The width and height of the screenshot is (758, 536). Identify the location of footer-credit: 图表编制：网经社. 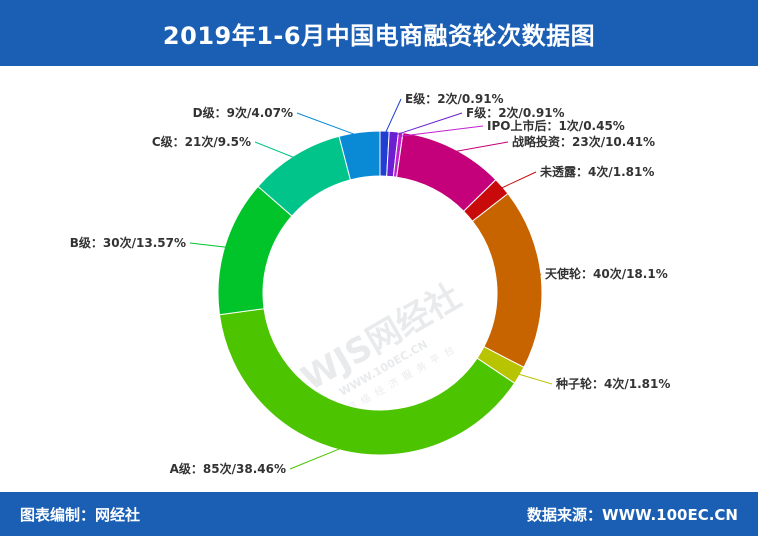
(80, 515).